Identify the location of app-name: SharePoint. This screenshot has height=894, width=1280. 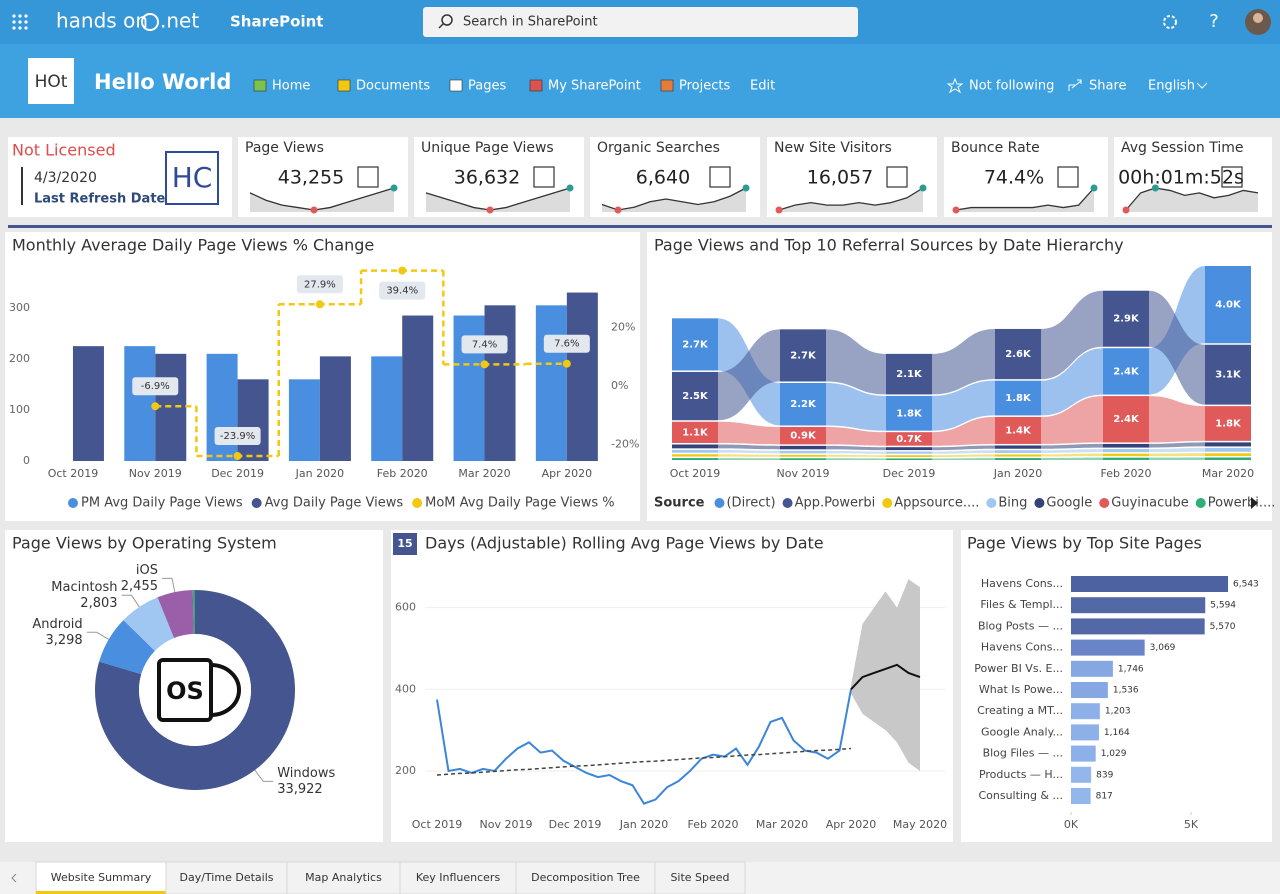
(276, 22).